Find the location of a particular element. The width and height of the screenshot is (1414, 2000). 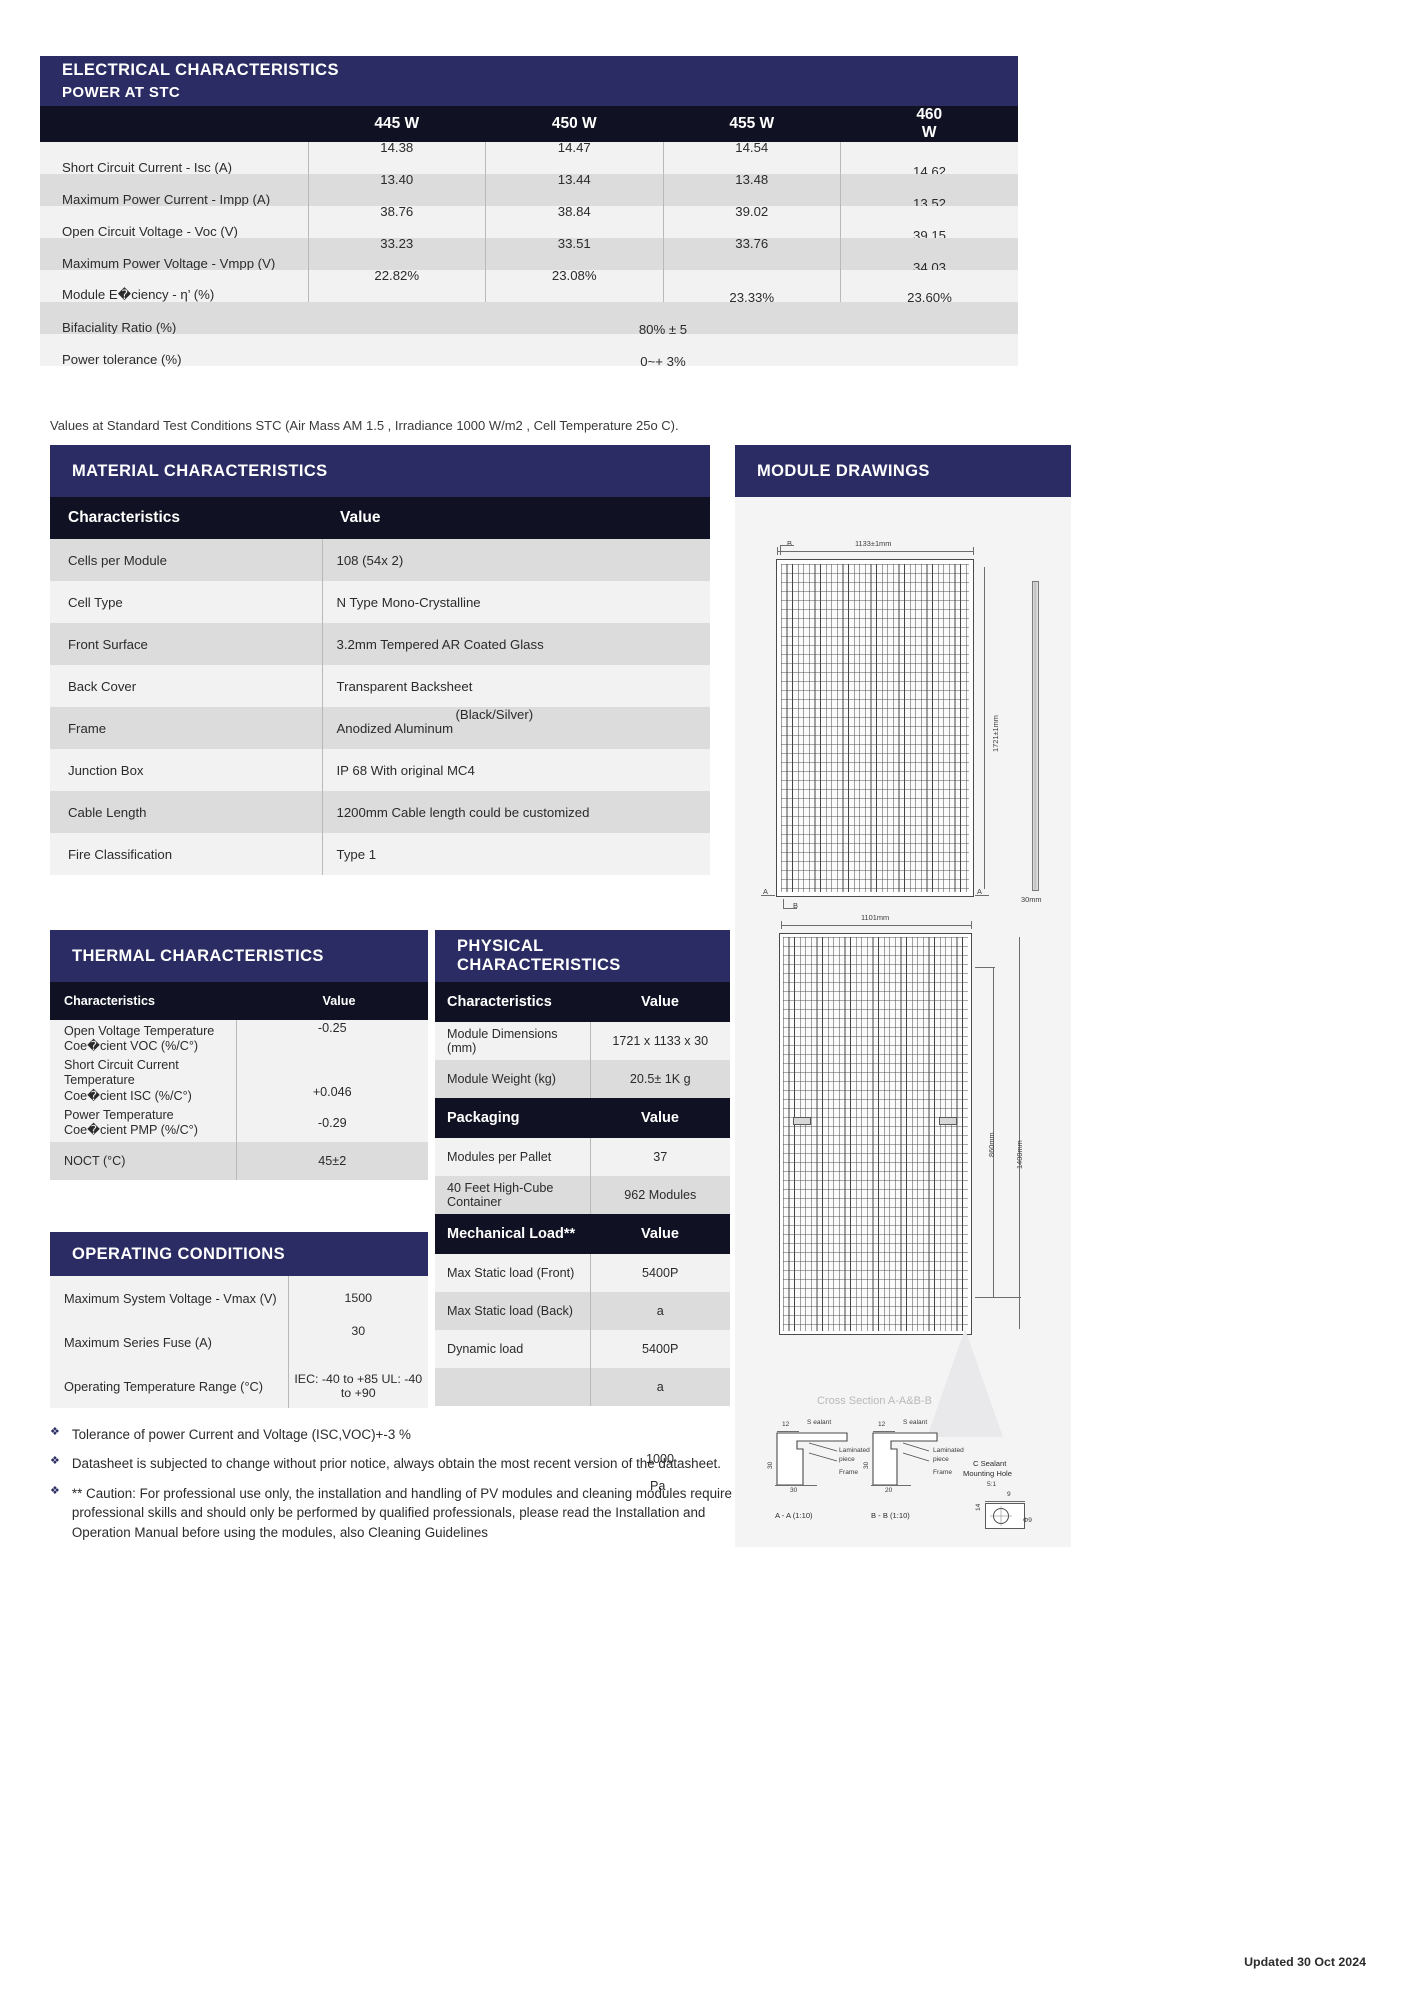

marker-b-bottom: B is located at coordinates (795, 905).